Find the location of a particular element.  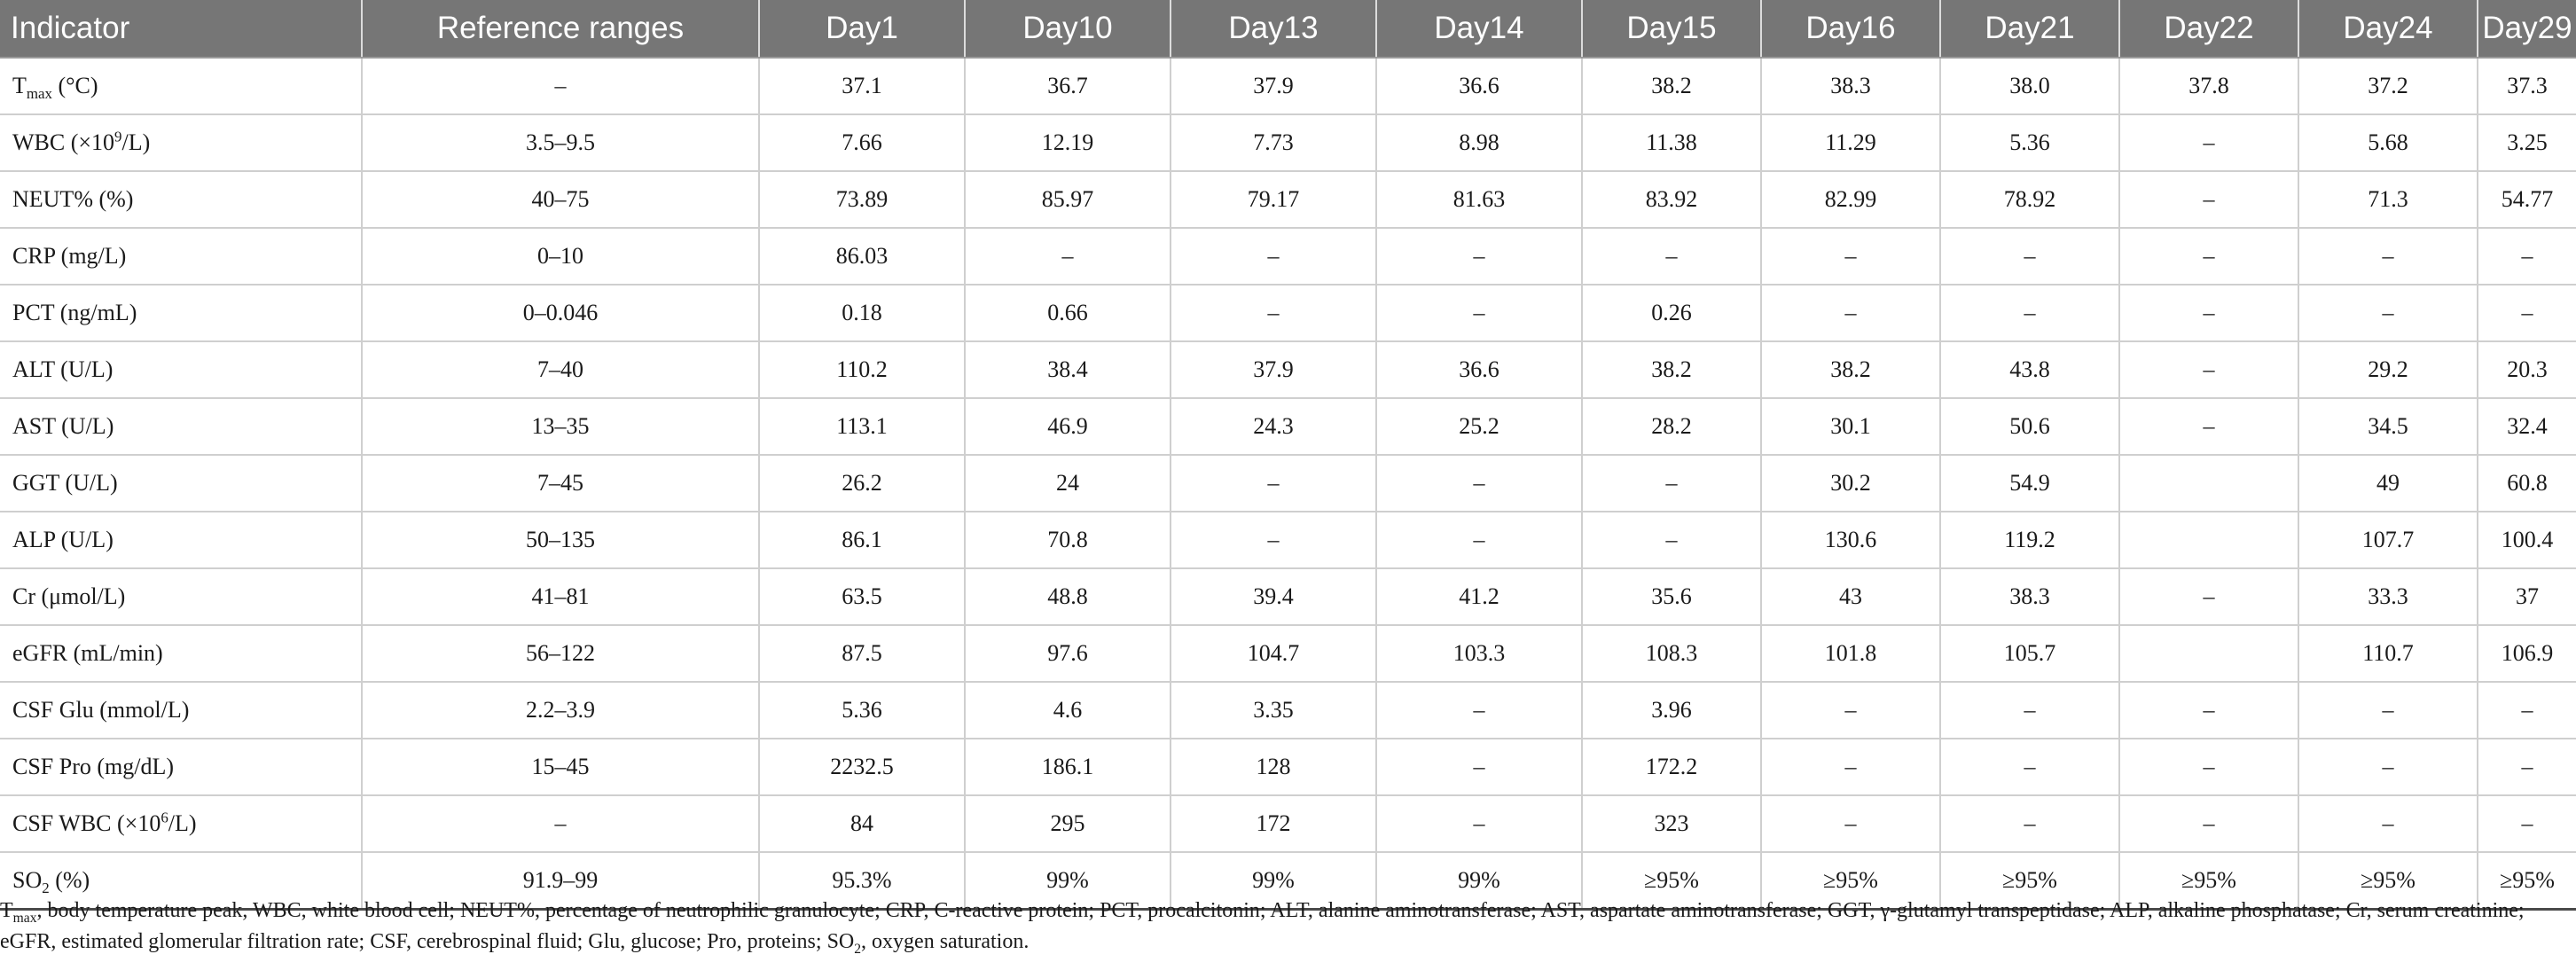

indicator-cell: CRP (mg/L) is located at coordinates (181, 257).